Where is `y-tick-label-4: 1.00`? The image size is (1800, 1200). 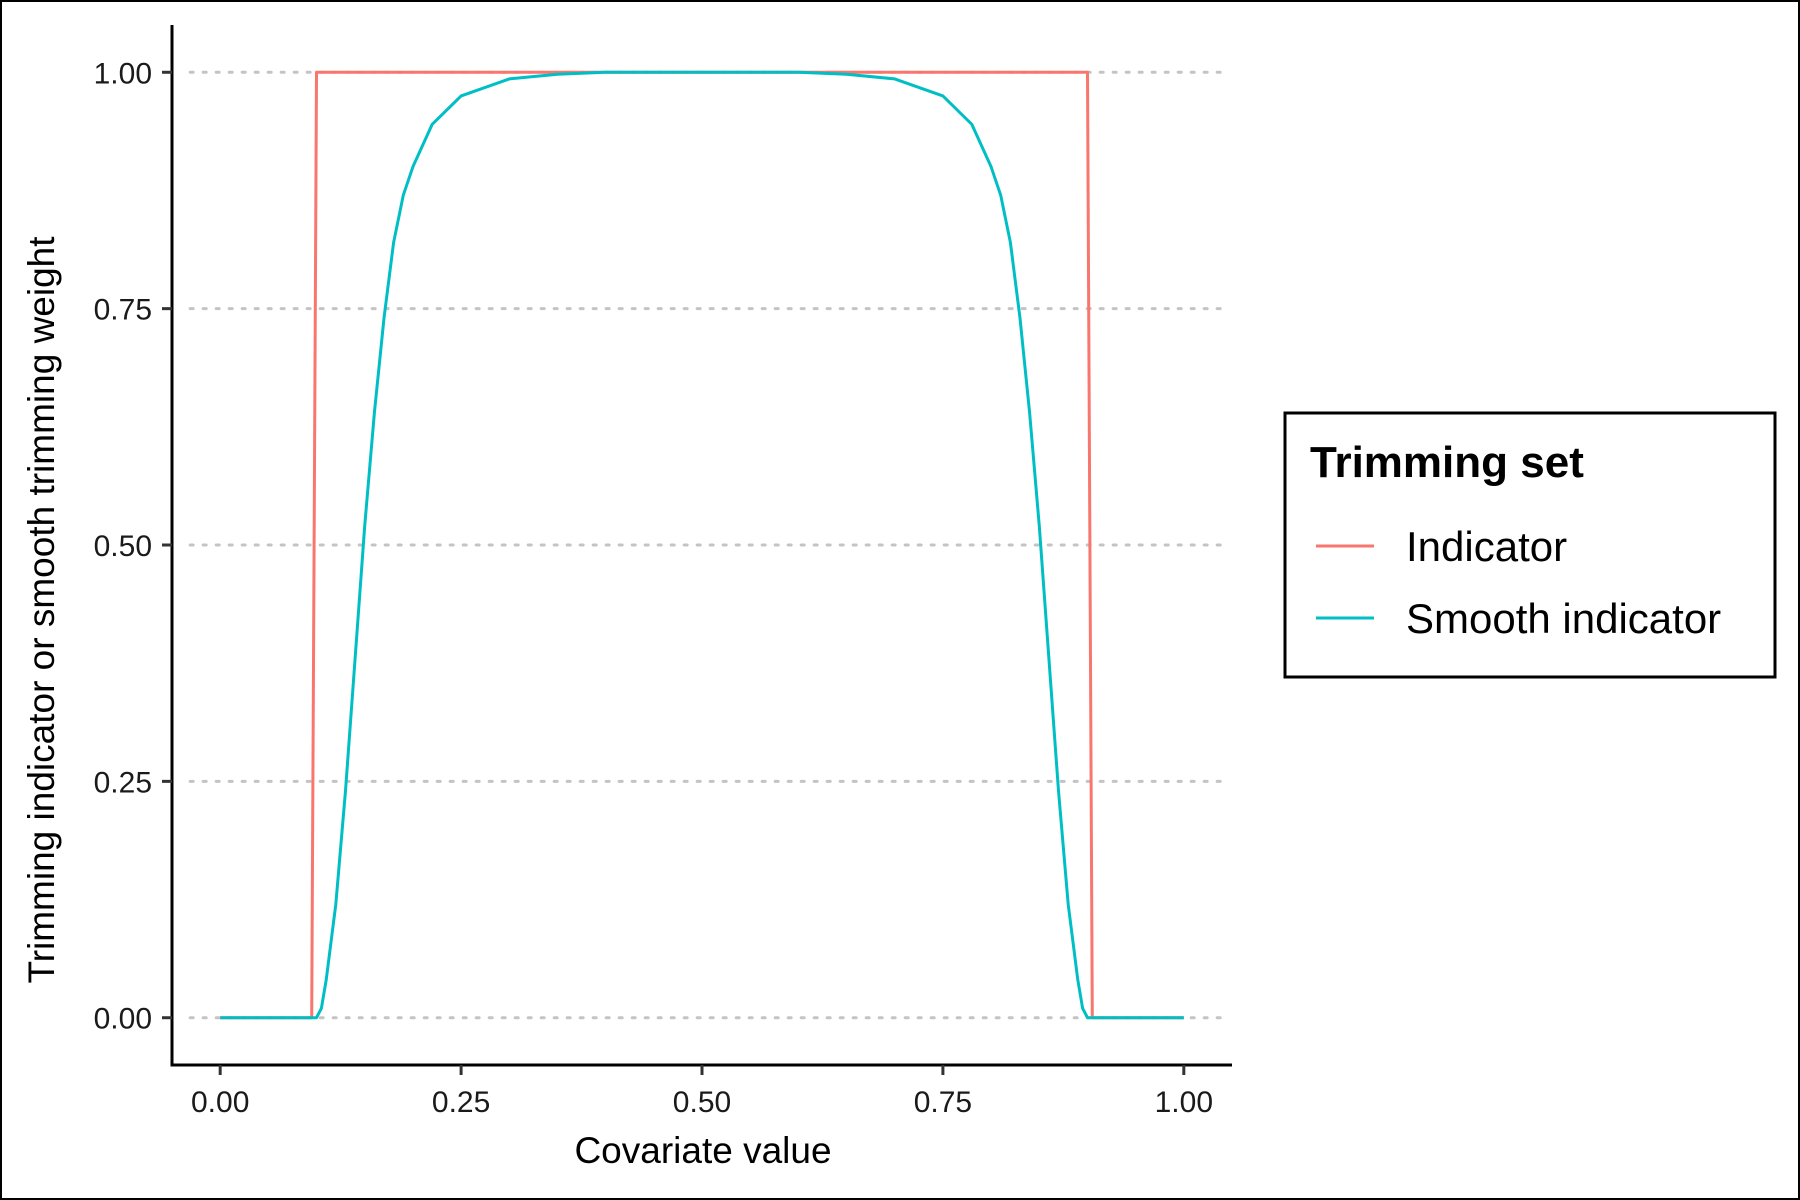 y-tick-label-4: 1.00 is located at coordinates (123, 73).